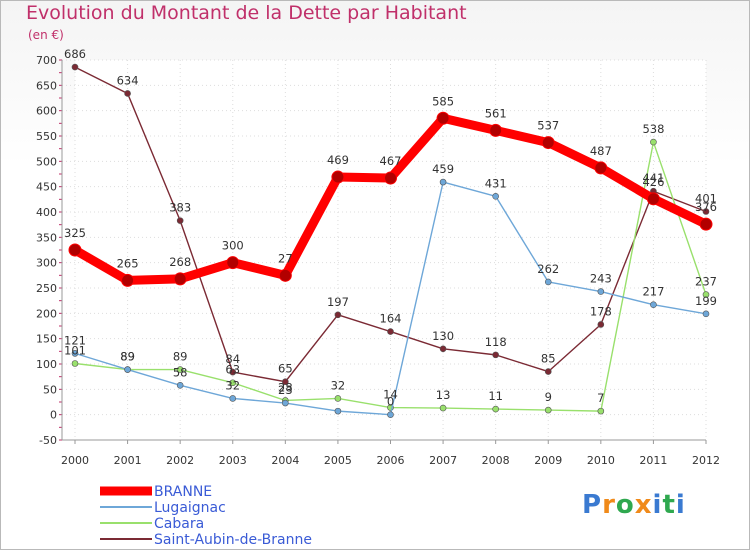 This screenshot has height=550, width=750. I want to click on data-label: 121, so click(75, 340).